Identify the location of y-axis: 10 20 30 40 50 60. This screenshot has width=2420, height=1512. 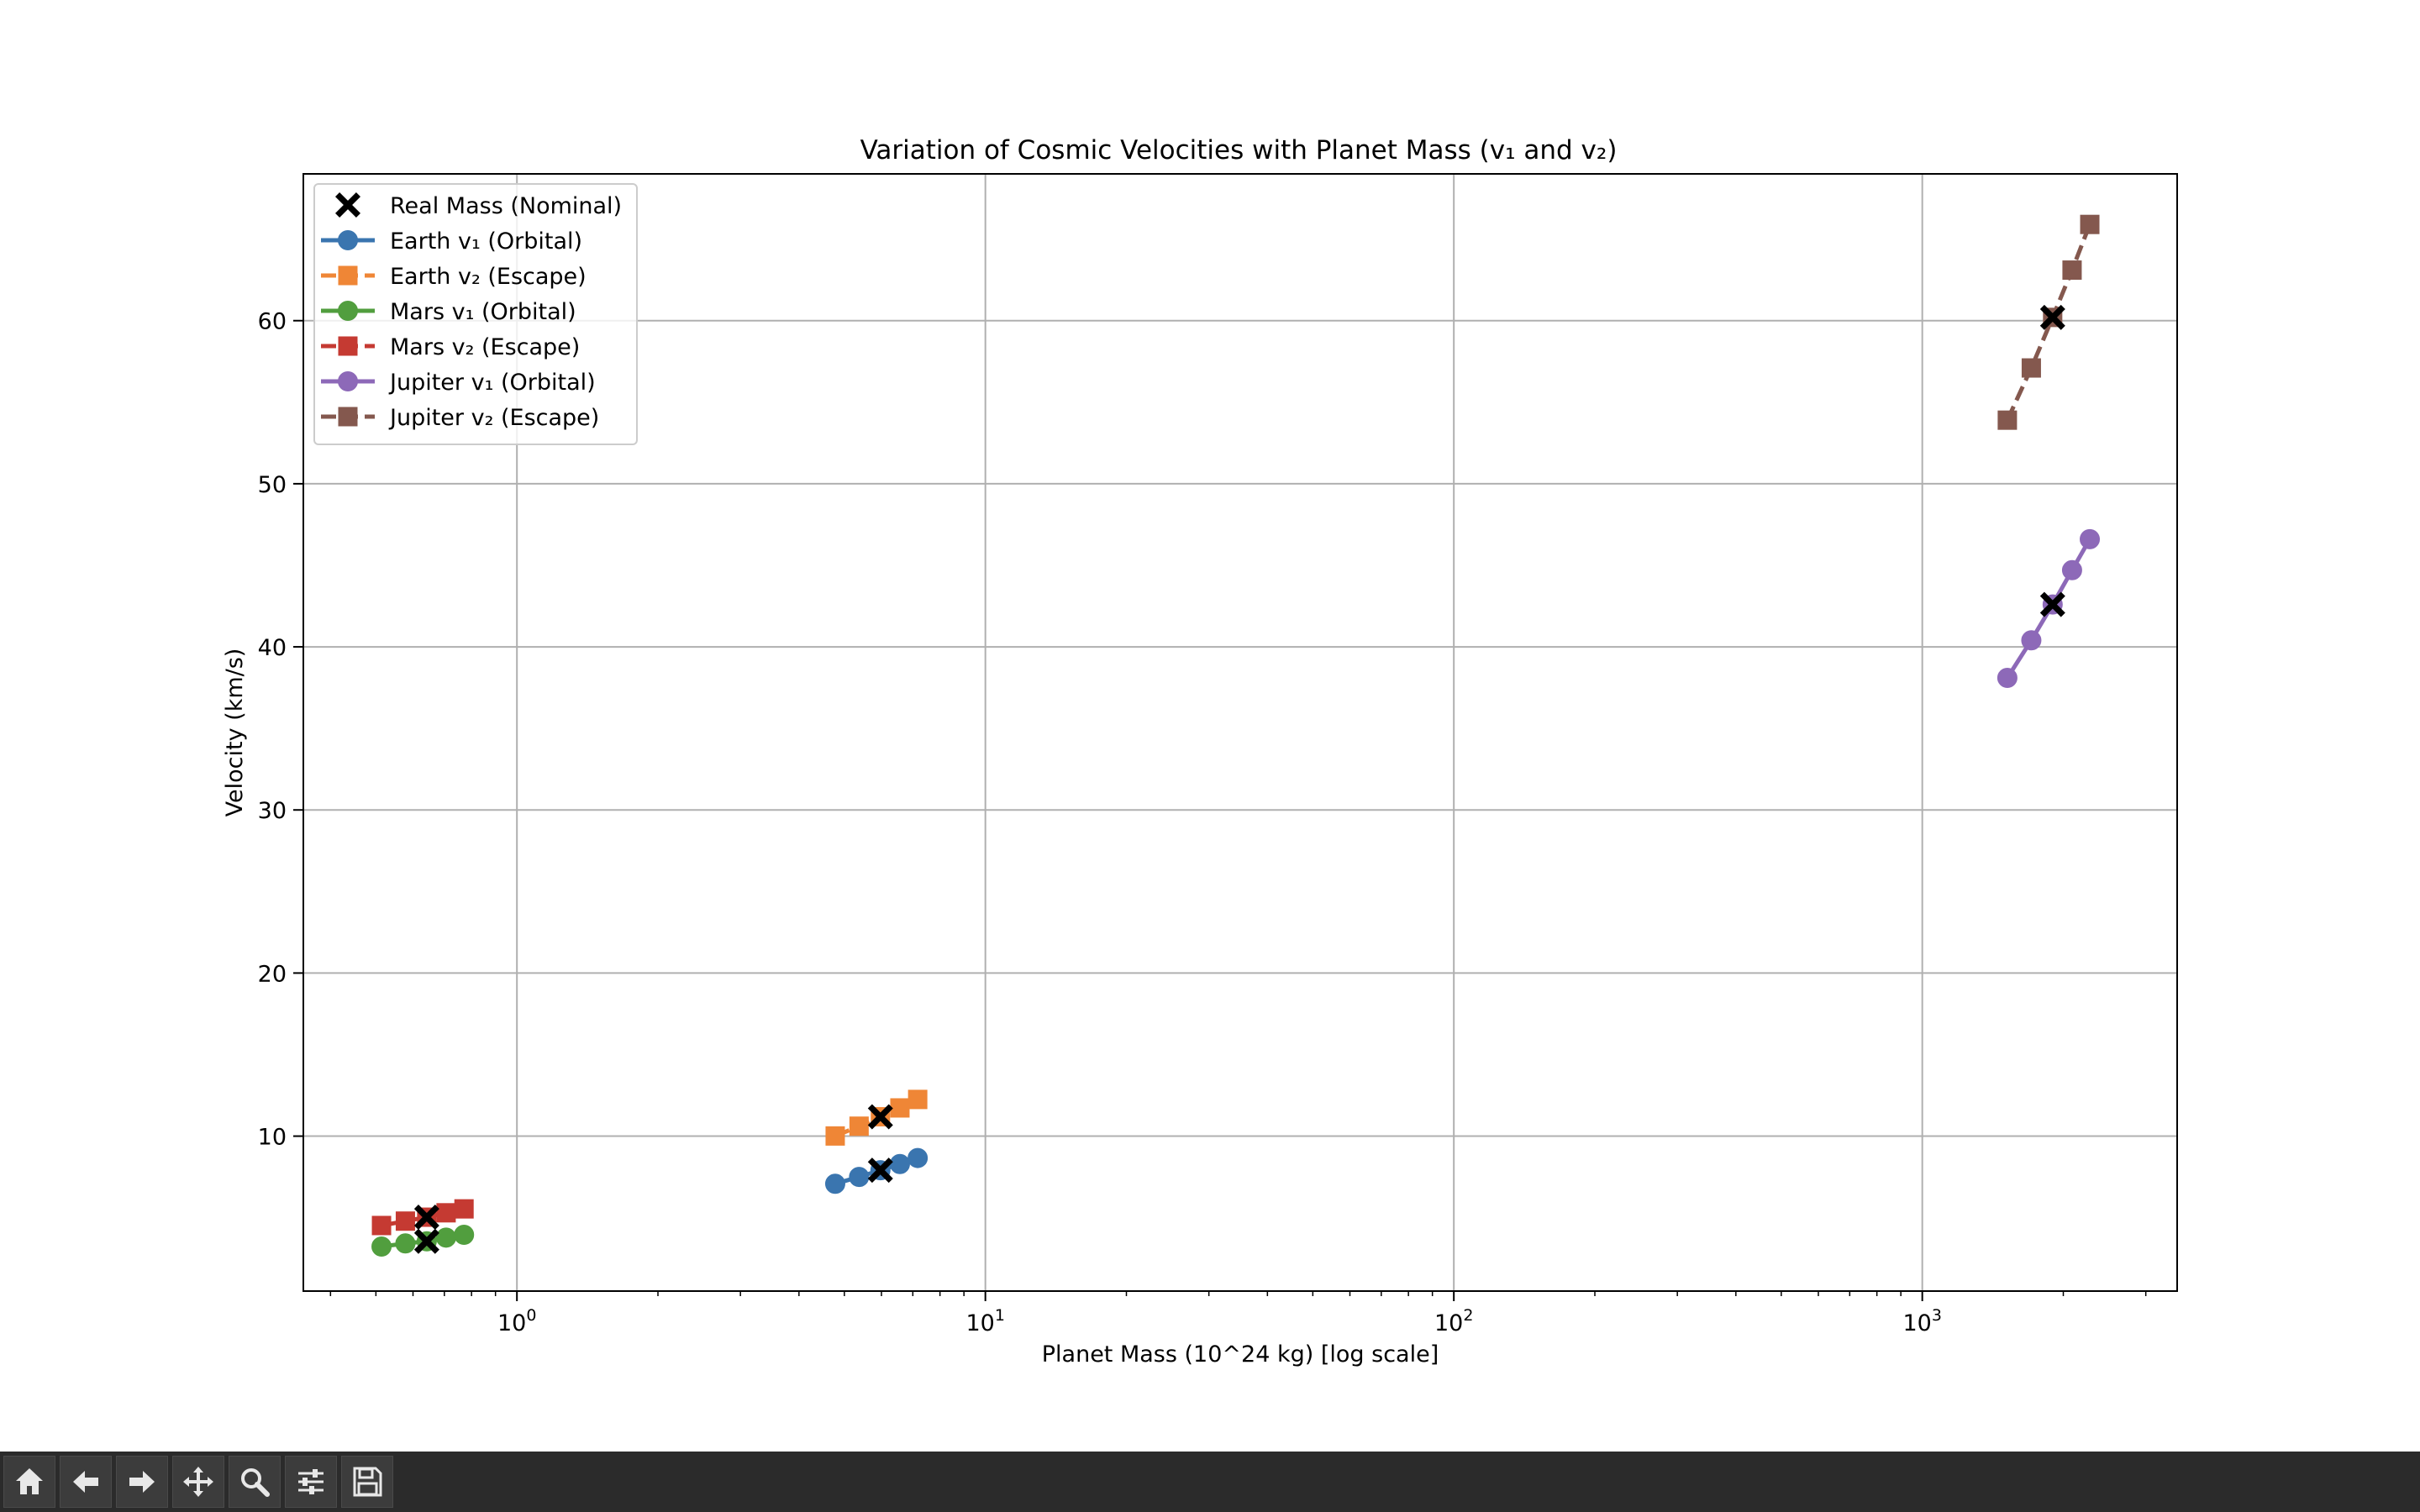
(280, 730).